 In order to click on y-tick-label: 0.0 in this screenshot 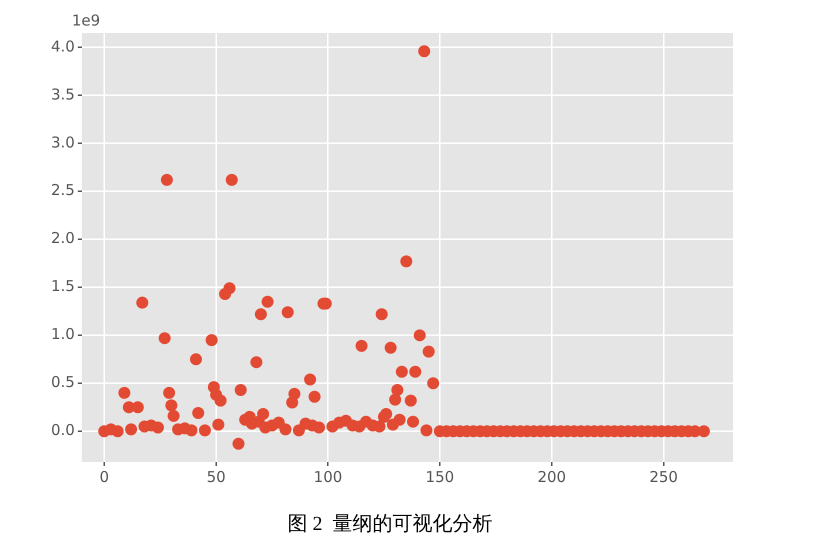, I will do `click(62, 430)`.